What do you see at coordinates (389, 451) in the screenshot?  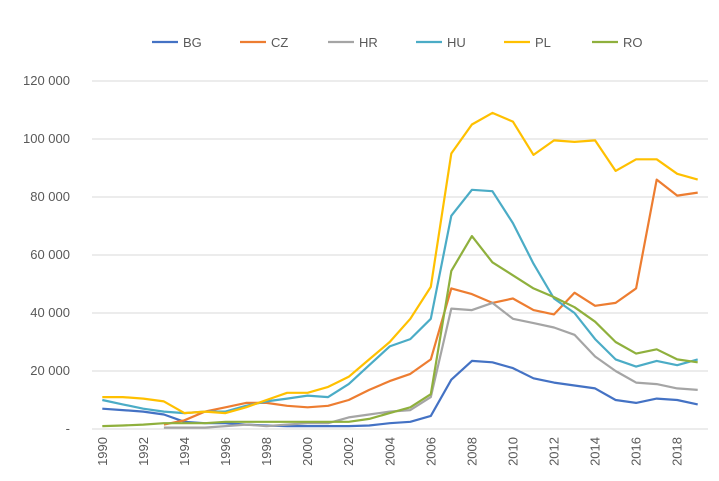 I see `x-tick-label: 2004` at bounding box center [389, 451].